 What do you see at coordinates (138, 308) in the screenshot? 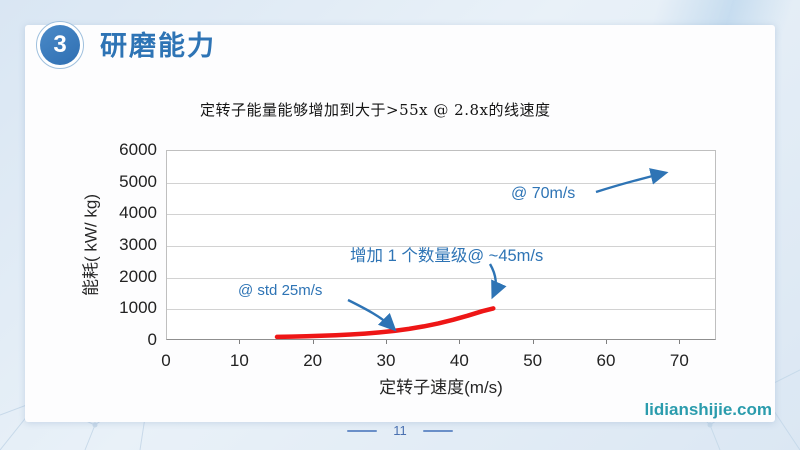
I see `y-tick-label: 1000` at bounding box center [138, 308].